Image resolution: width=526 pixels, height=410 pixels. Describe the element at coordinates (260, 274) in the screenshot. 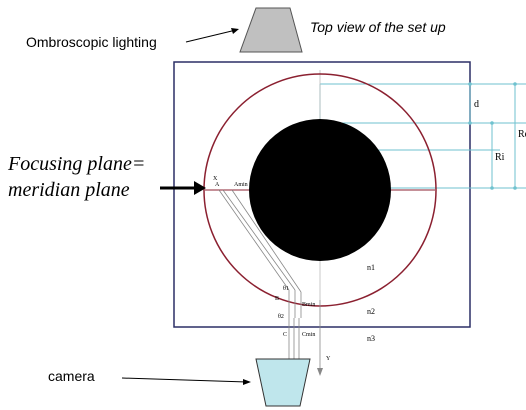

I see `ray-paths` at that location.